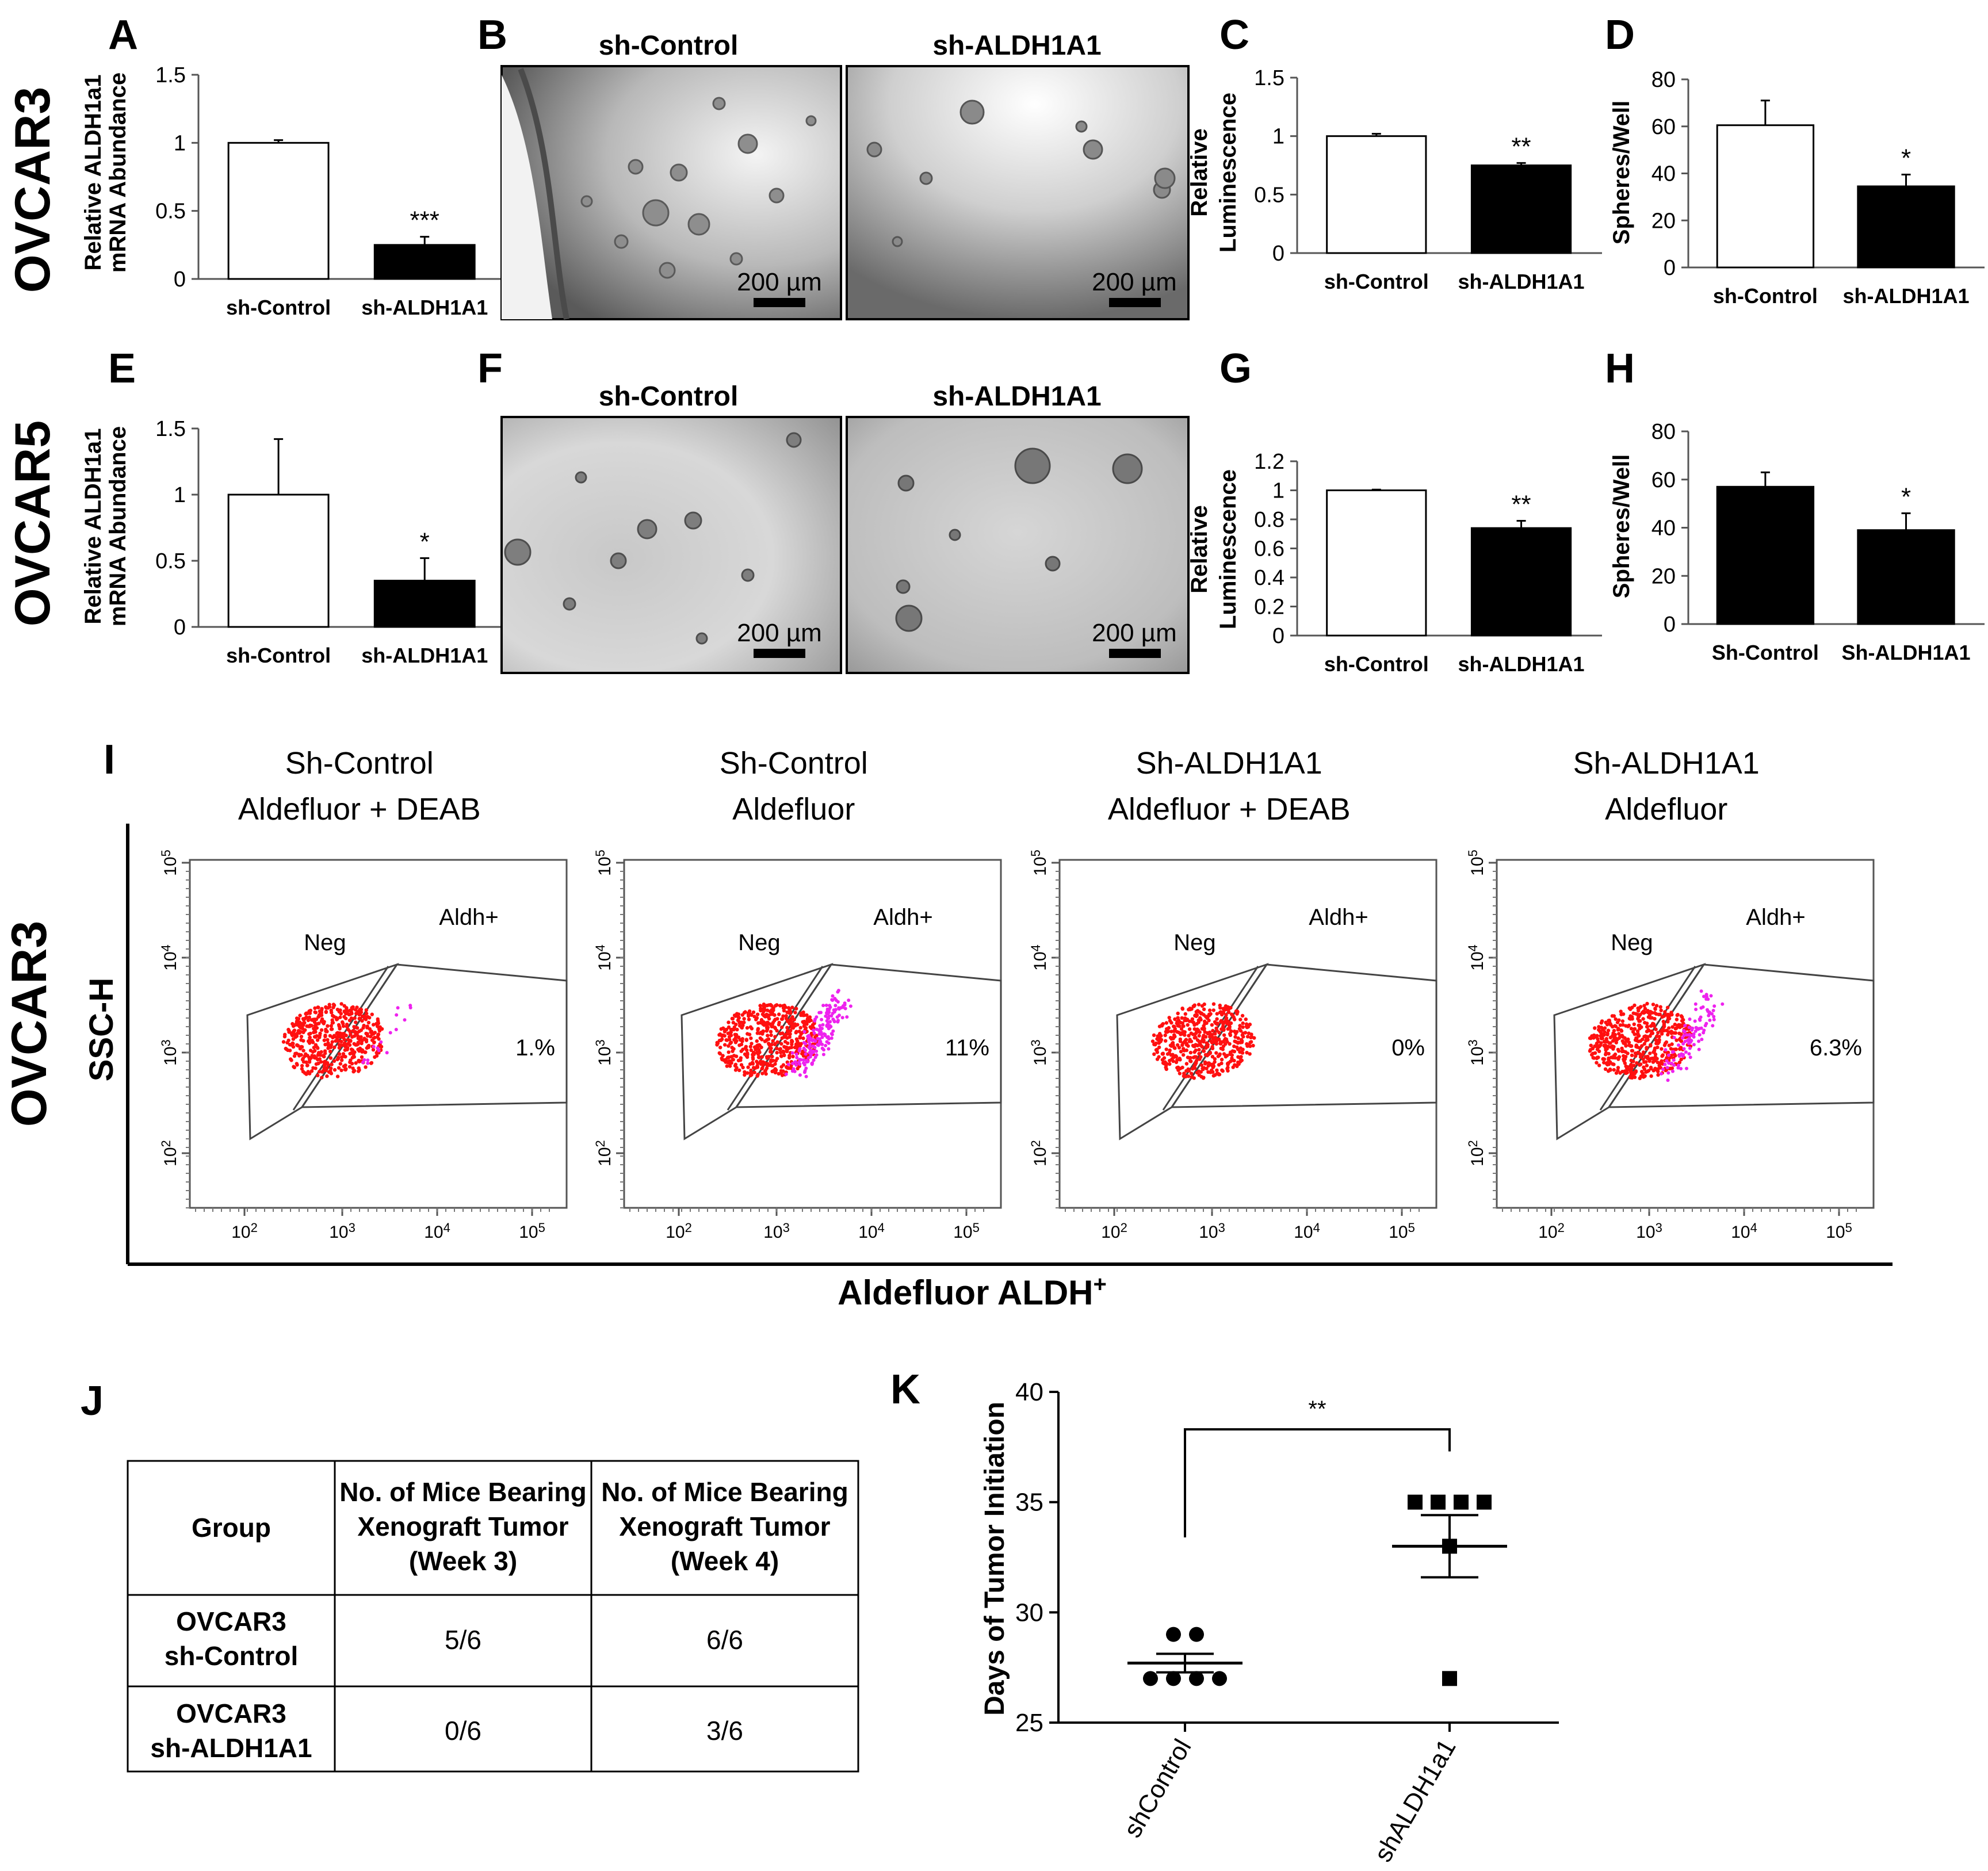 This screenshot has height=1871, width=1988. What do you see at coordinates (463, 1640) in the screenshot?
I see `table-row1-week3: 5/6` at bounding box center [463, 1640].